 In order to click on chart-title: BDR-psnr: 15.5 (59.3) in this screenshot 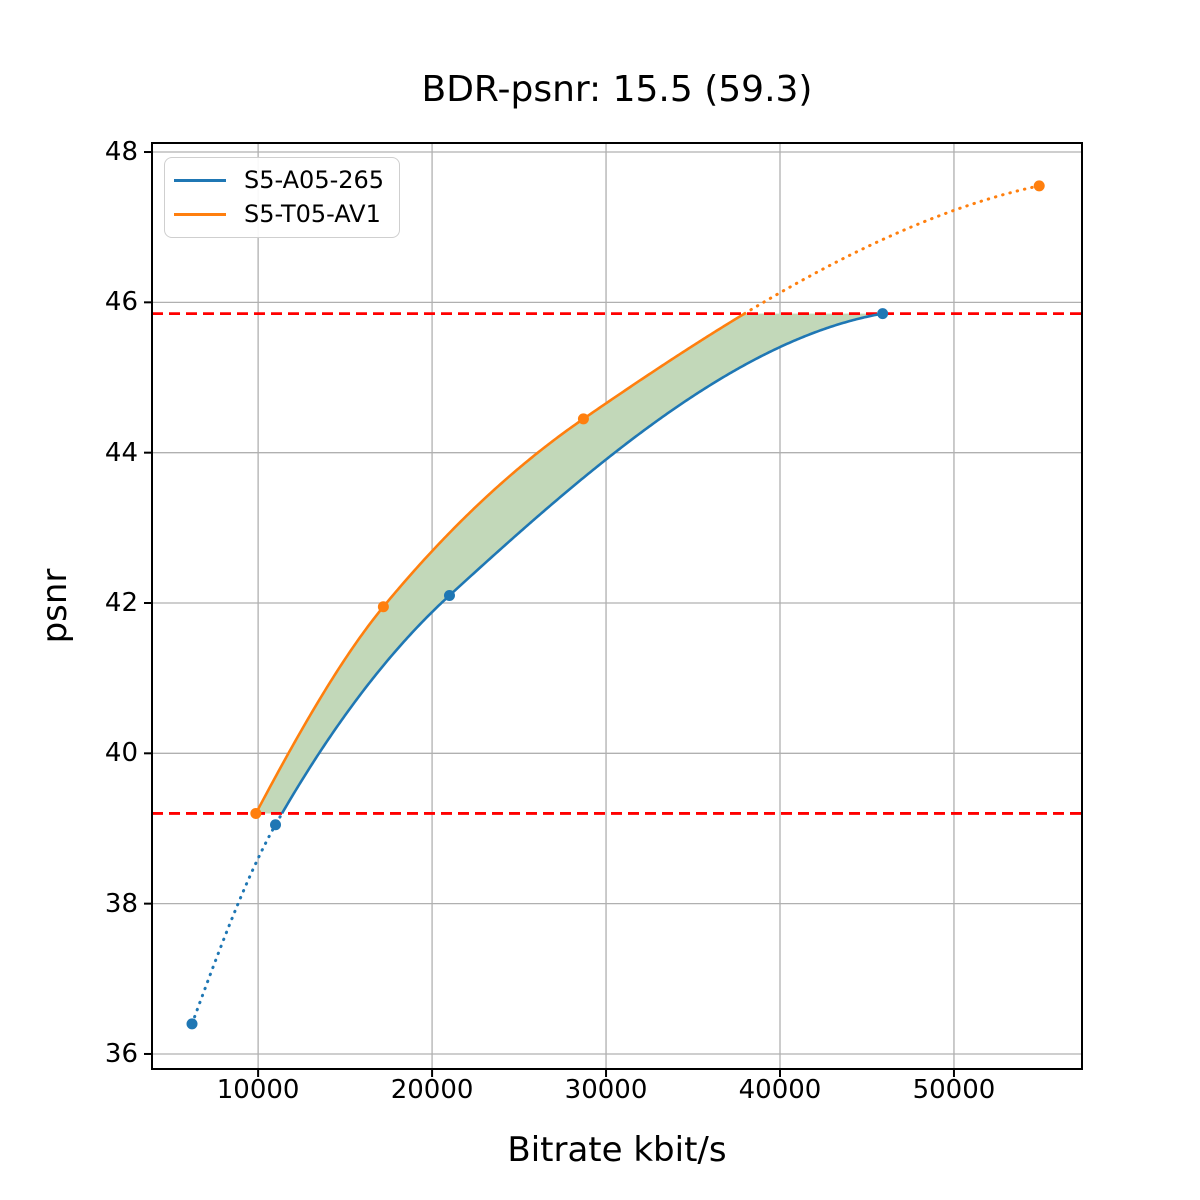, I will do `click(617, 89)`.